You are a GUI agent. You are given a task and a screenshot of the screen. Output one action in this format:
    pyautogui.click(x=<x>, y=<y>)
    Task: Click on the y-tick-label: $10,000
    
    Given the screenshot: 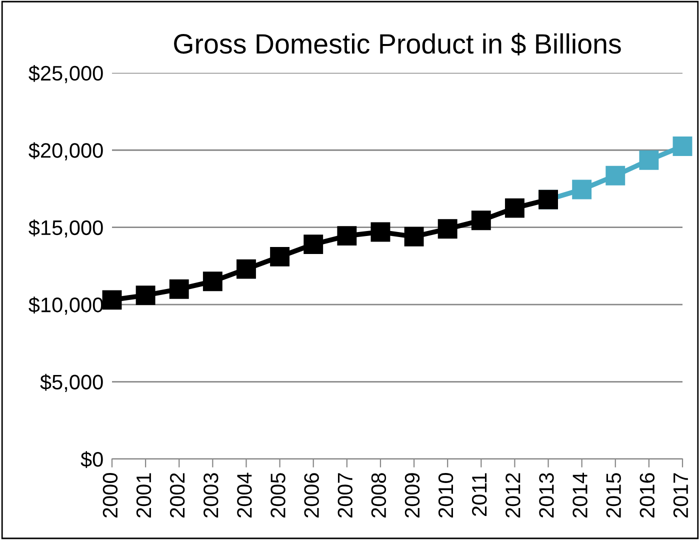 What is the action you would take?
    pyautogui.click(x=65, y=305)
    